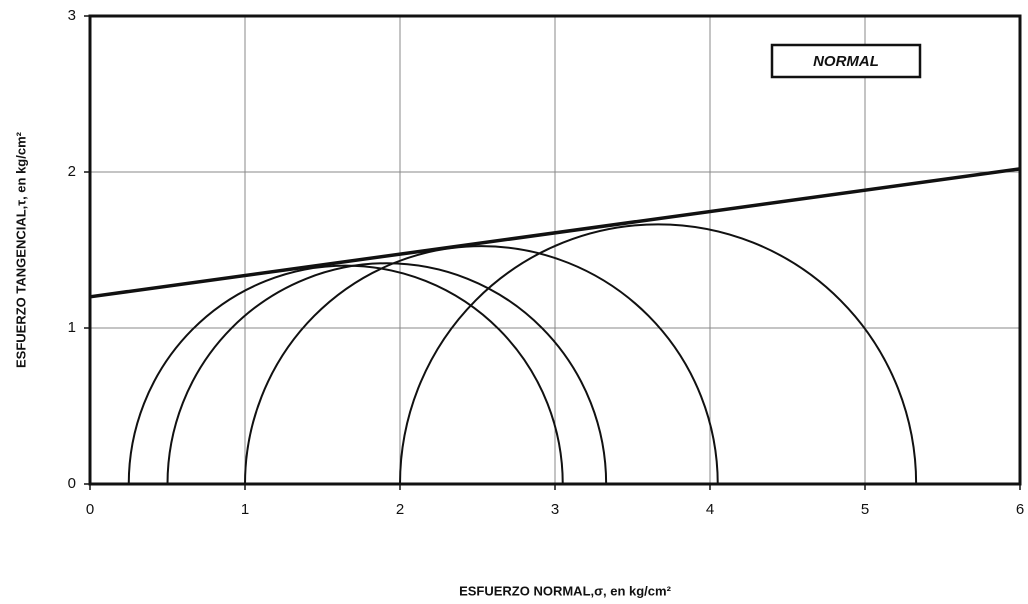 This screenshot has height=604, width=1028. I want to click on x-tick-label: 2, so click(400, 509).